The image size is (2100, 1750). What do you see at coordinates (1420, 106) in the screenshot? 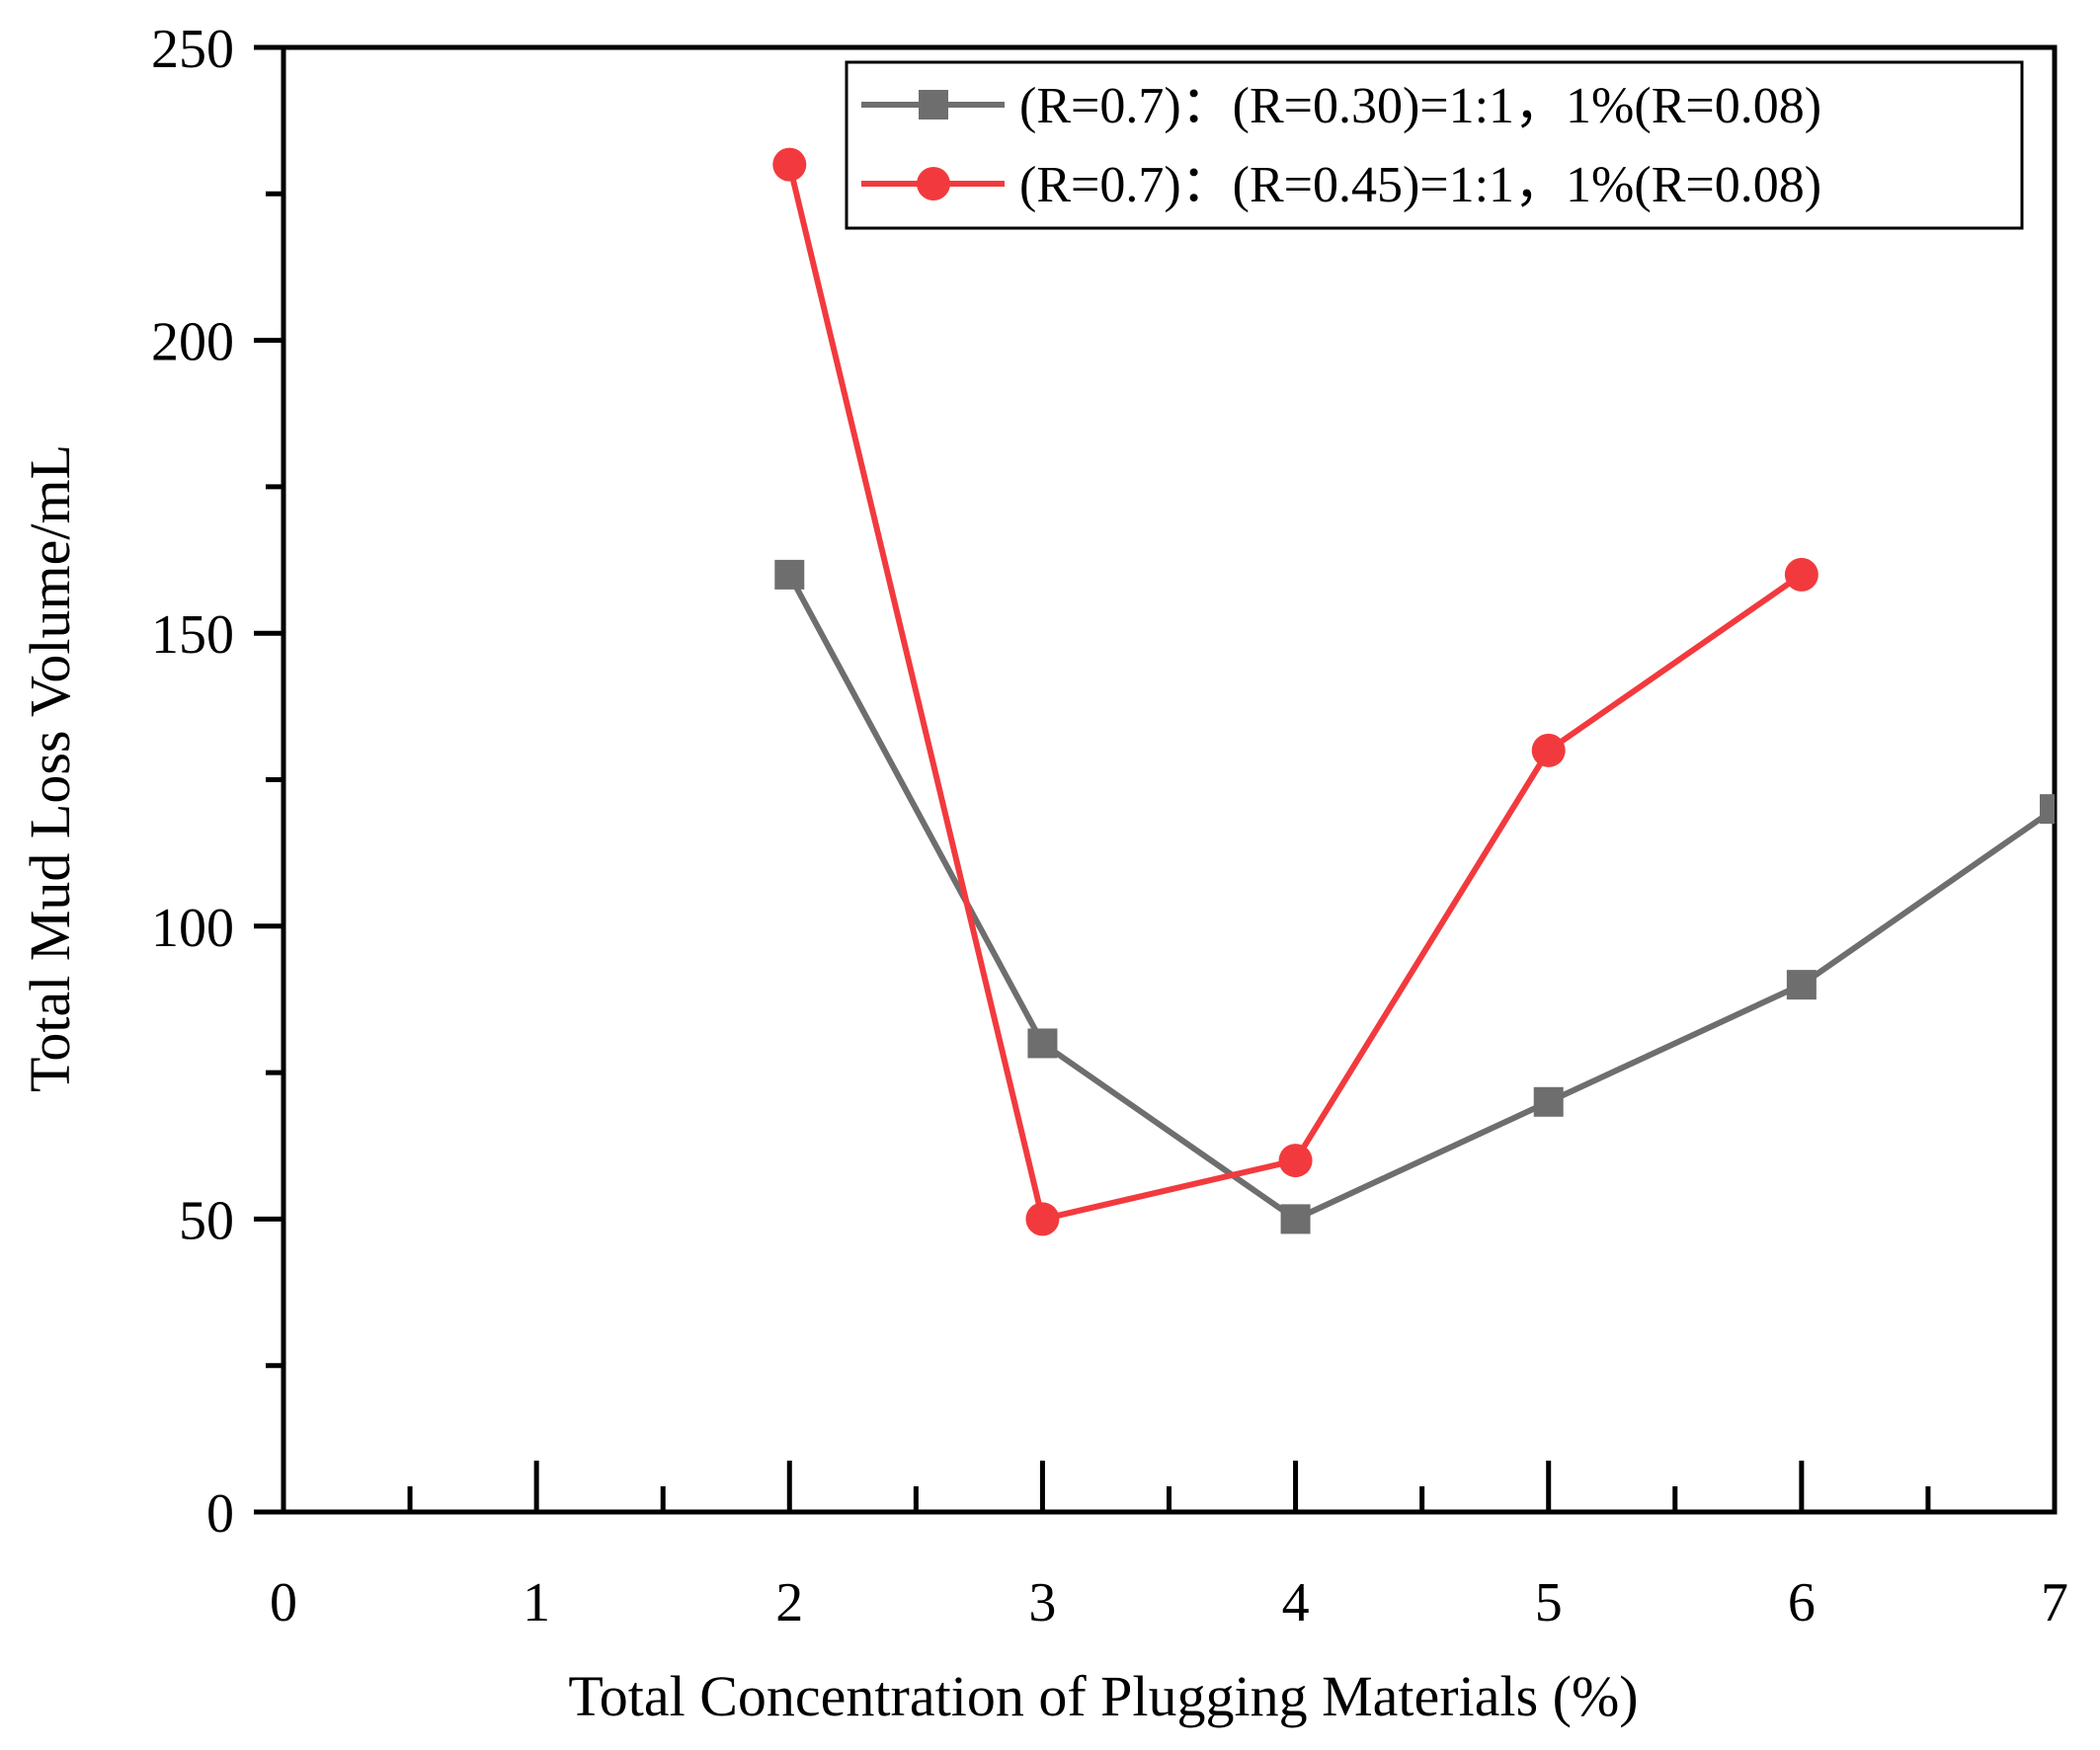
I see `legend-label: (R=0.7)：(R=0.30)=1:1，1%(R=0.08)` at bounding box center [1420, 106].